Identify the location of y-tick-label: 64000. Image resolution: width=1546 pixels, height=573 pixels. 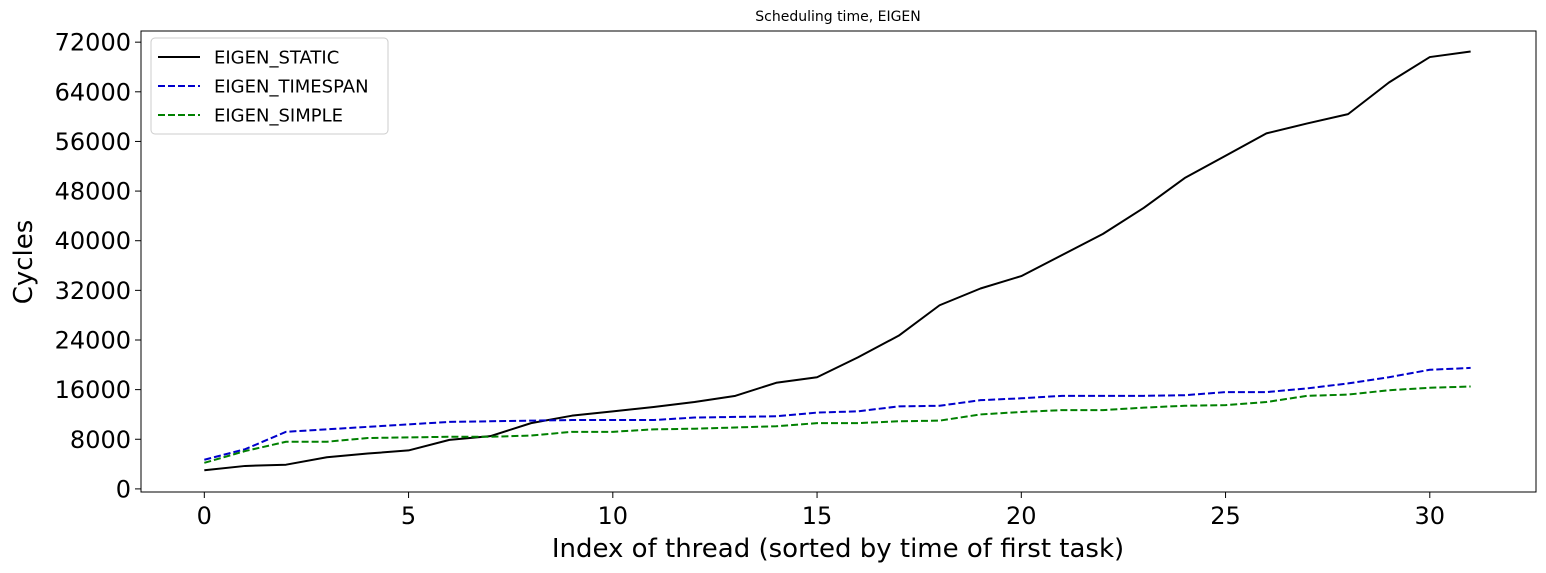
(93, 92).